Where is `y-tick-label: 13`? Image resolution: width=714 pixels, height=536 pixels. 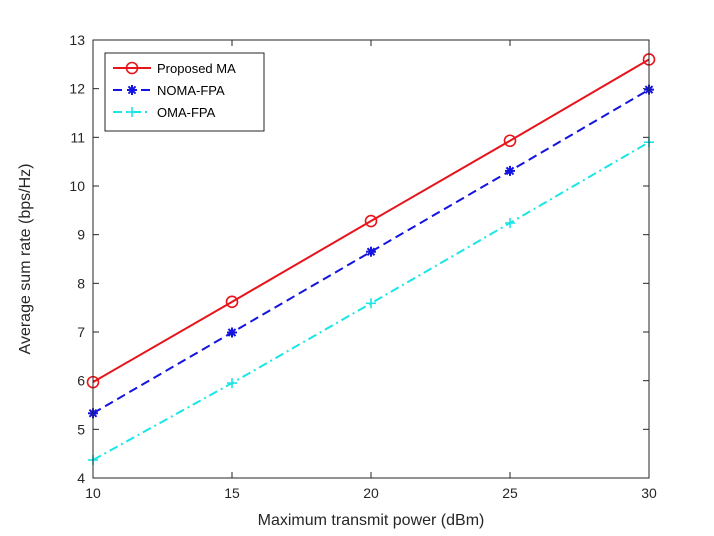 y-tick-label: 13 is located at coordinates (77, 40).